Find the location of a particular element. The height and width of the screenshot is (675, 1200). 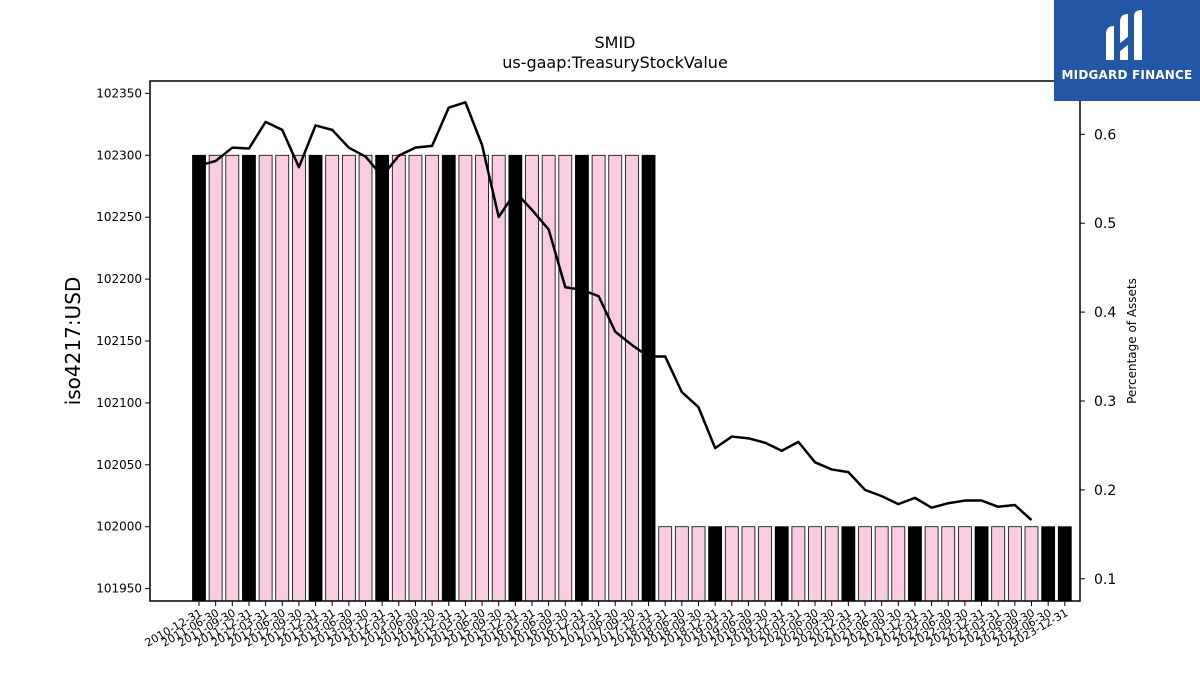

y-axis-label: iso4217:USD is located at coordinates (73, 341).